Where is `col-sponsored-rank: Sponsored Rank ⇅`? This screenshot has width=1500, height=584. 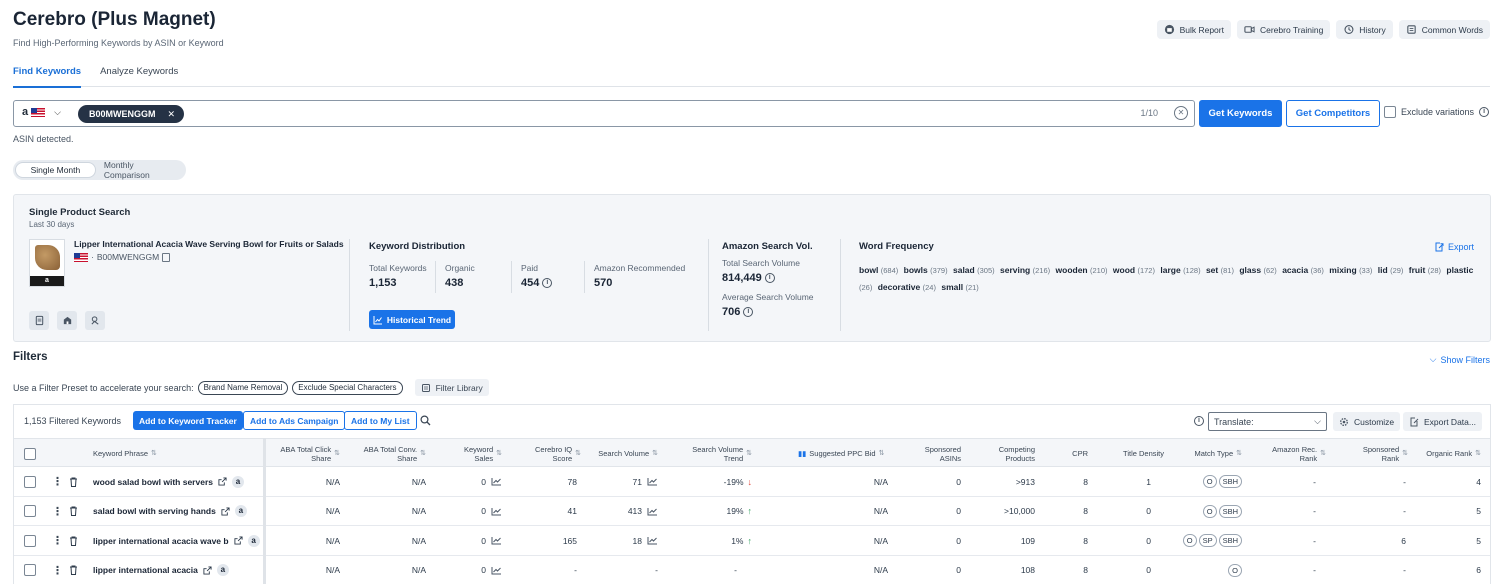
col-sponsored-rank: Sponsored Rank ⇅ is located at coordinates (1385, 453).